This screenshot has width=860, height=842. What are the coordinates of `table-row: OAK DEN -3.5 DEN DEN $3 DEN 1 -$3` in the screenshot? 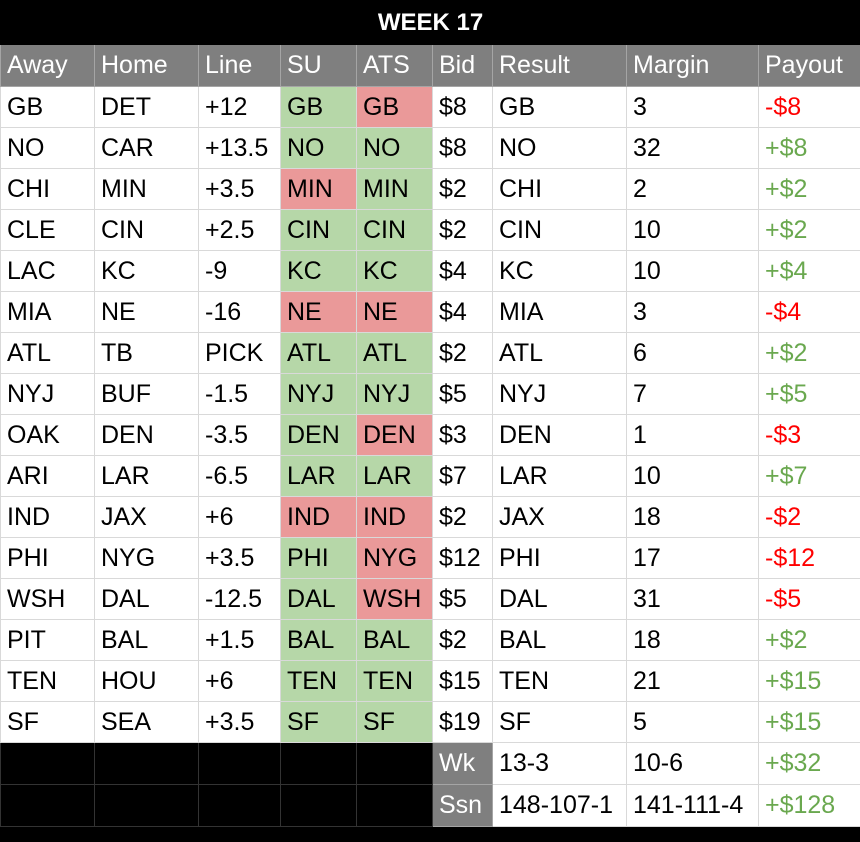 It's located at (430, 435).